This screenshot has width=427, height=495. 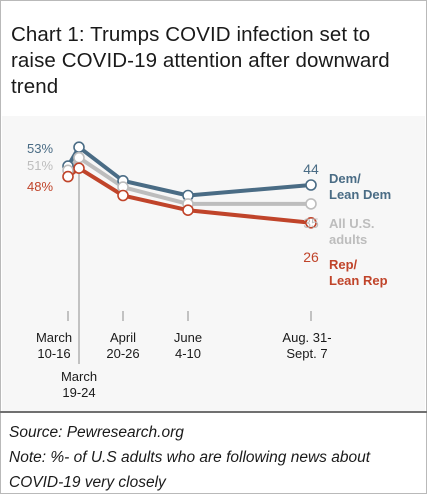 I want to click on end-value-label: 35, so click(x=311, y=223).